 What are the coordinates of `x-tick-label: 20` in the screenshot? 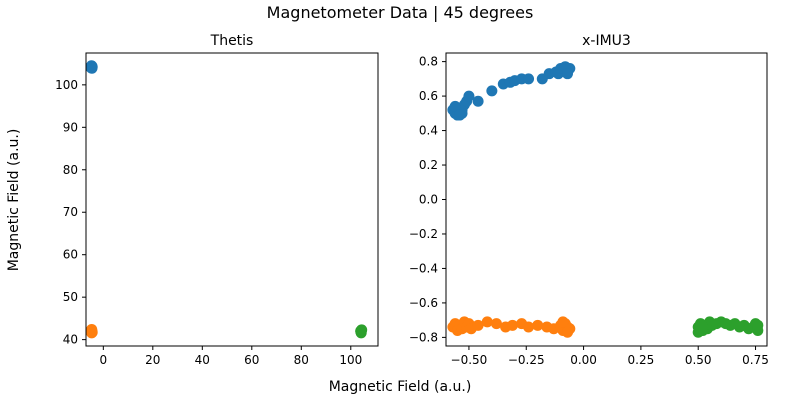 It's located at (152, 360).